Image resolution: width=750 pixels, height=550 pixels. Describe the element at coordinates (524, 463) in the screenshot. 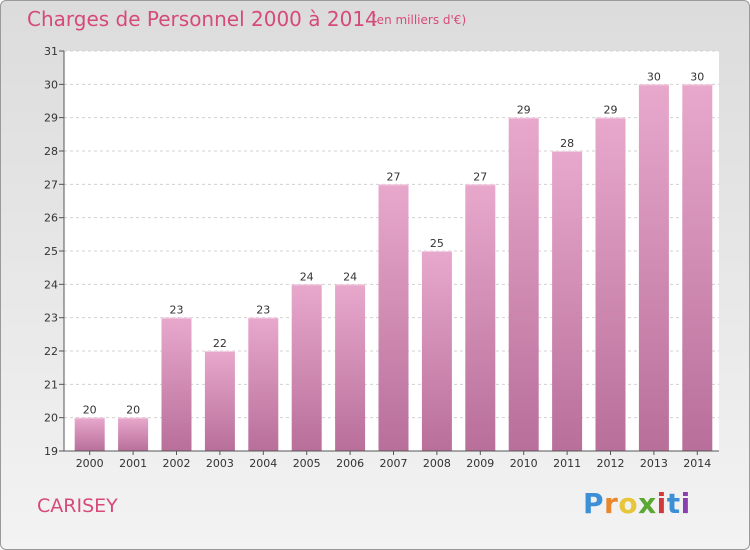

I see `x-tick-label-2010: 2010` at that location.